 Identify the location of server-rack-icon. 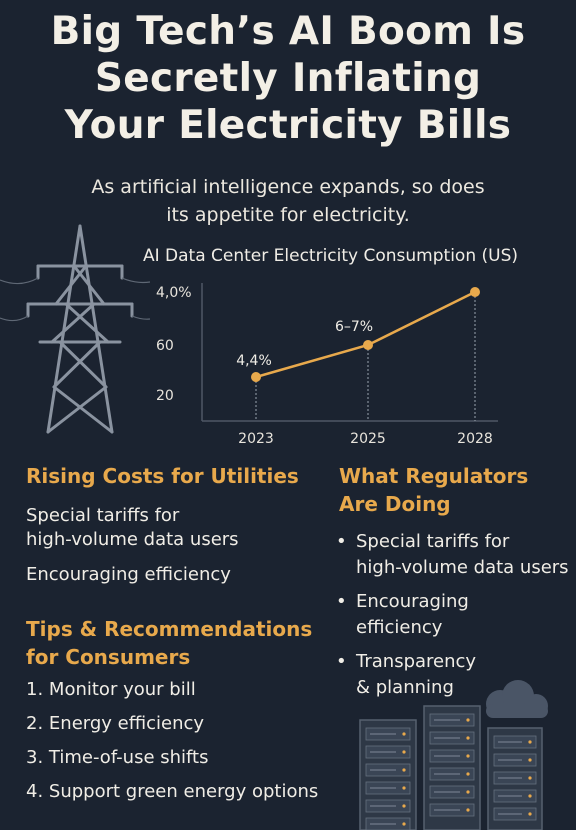
(451, 767).